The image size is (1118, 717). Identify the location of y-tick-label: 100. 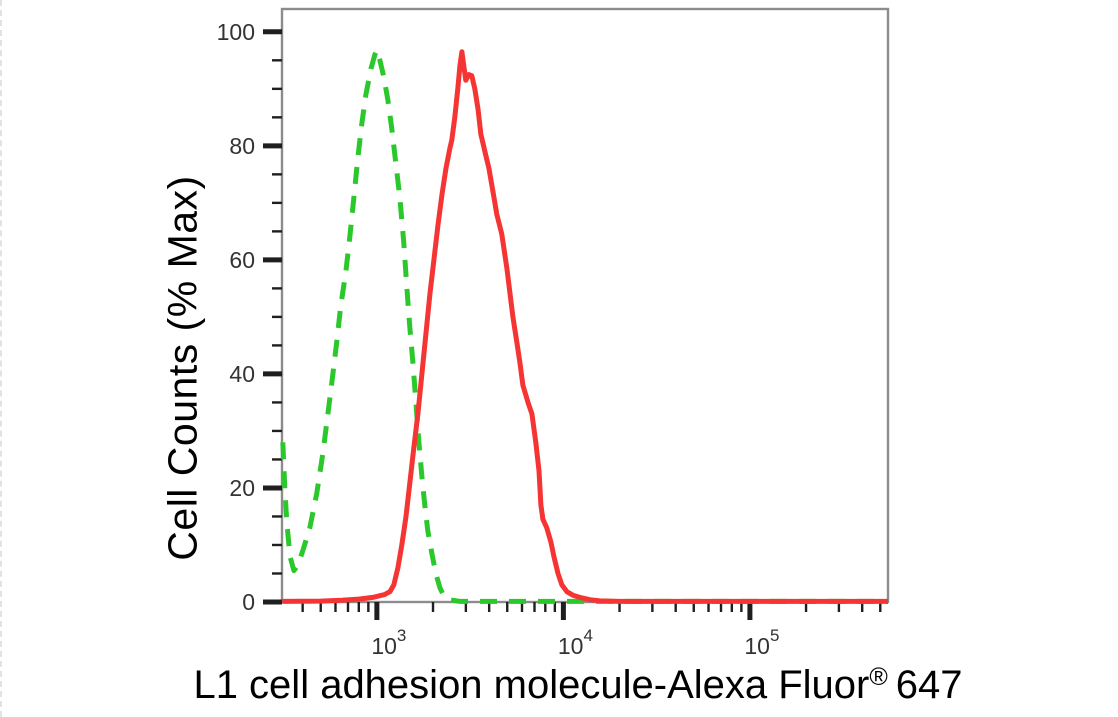
(236, 32).